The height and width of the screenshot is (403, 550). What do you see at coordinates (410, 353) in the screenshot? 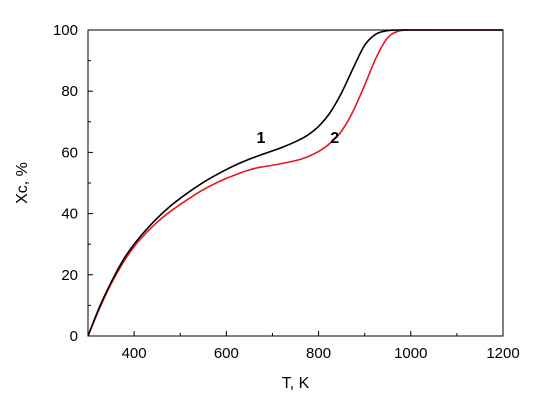
I see `x-tick-label: 1000` at bounding box center [410, 353].